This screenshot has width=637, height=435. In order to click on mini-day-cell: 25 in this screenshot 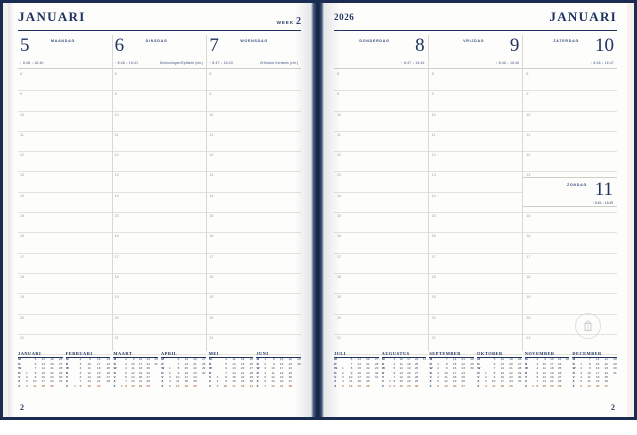, I will do `click(251, 359)`.